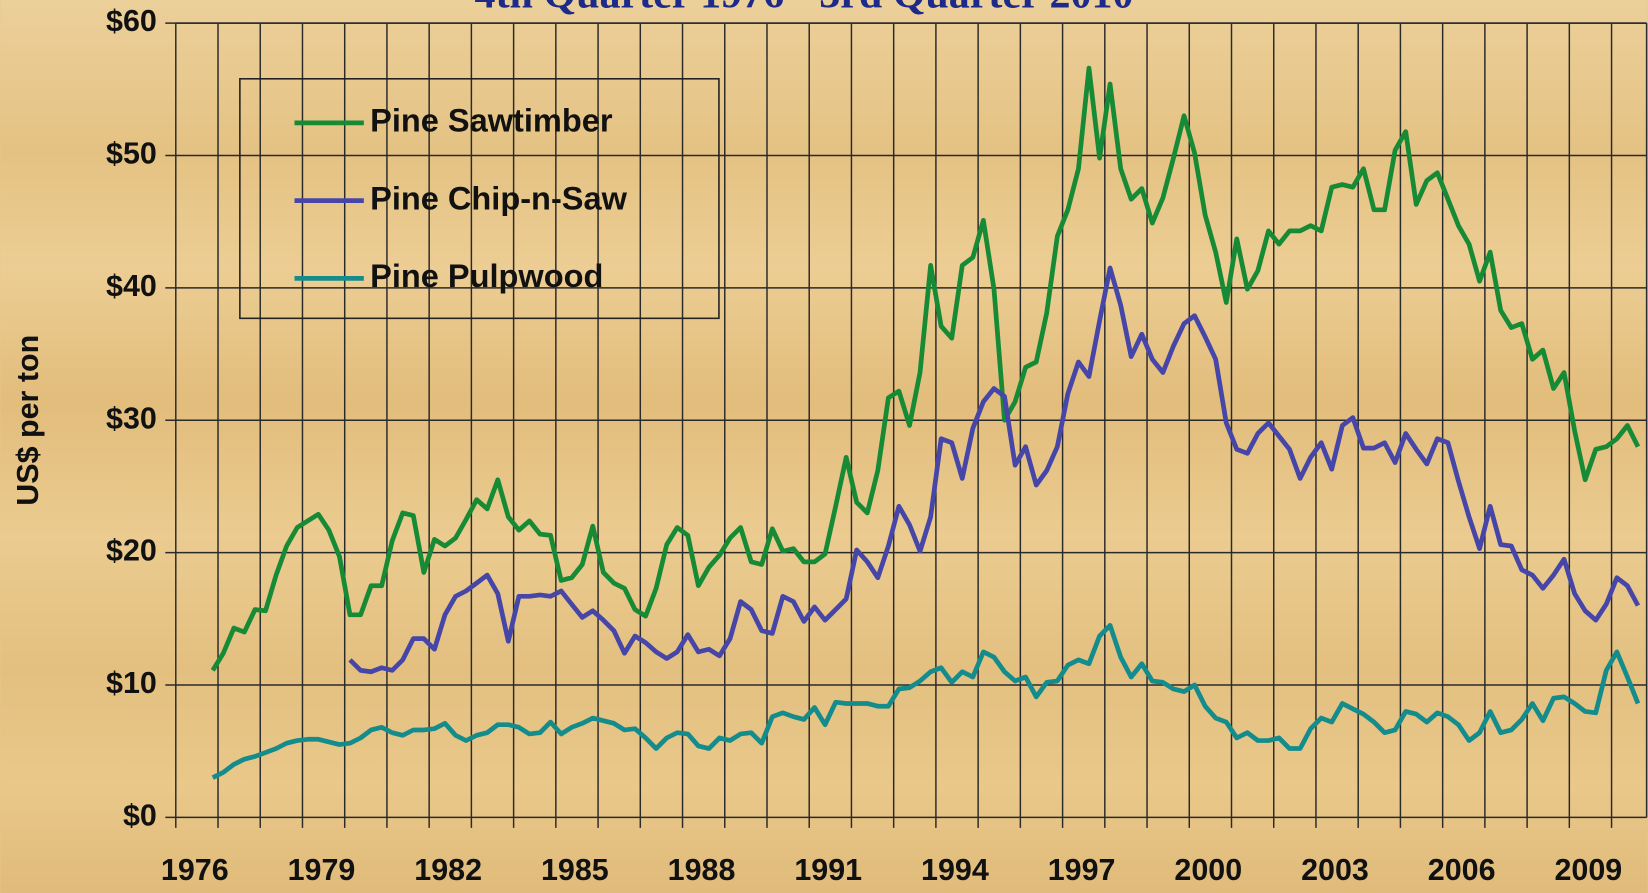 Image resolution: width=1648 pixels, height=893 pixels. I want to click on chart-title: 4th Quarter 1976 - 3rd Quarter 2010, so click(804, 9).